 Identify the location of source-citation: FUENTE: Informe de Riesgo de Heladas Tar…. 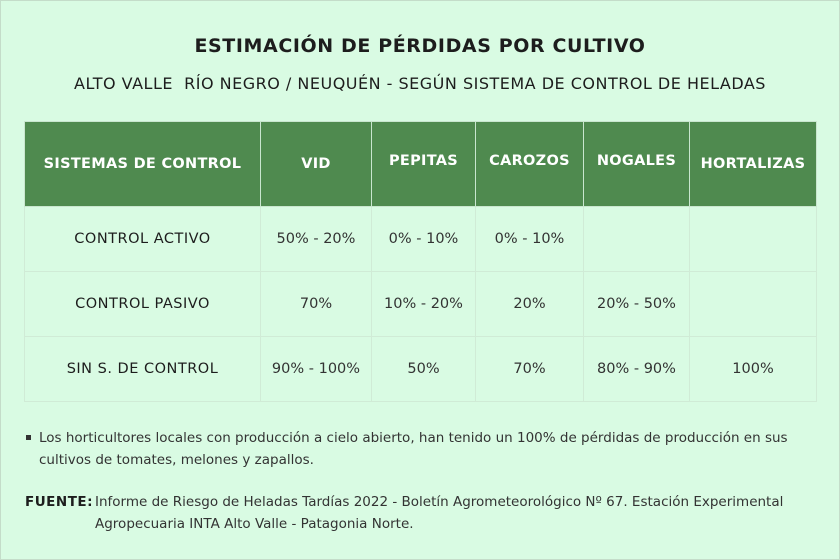
(422, 513).